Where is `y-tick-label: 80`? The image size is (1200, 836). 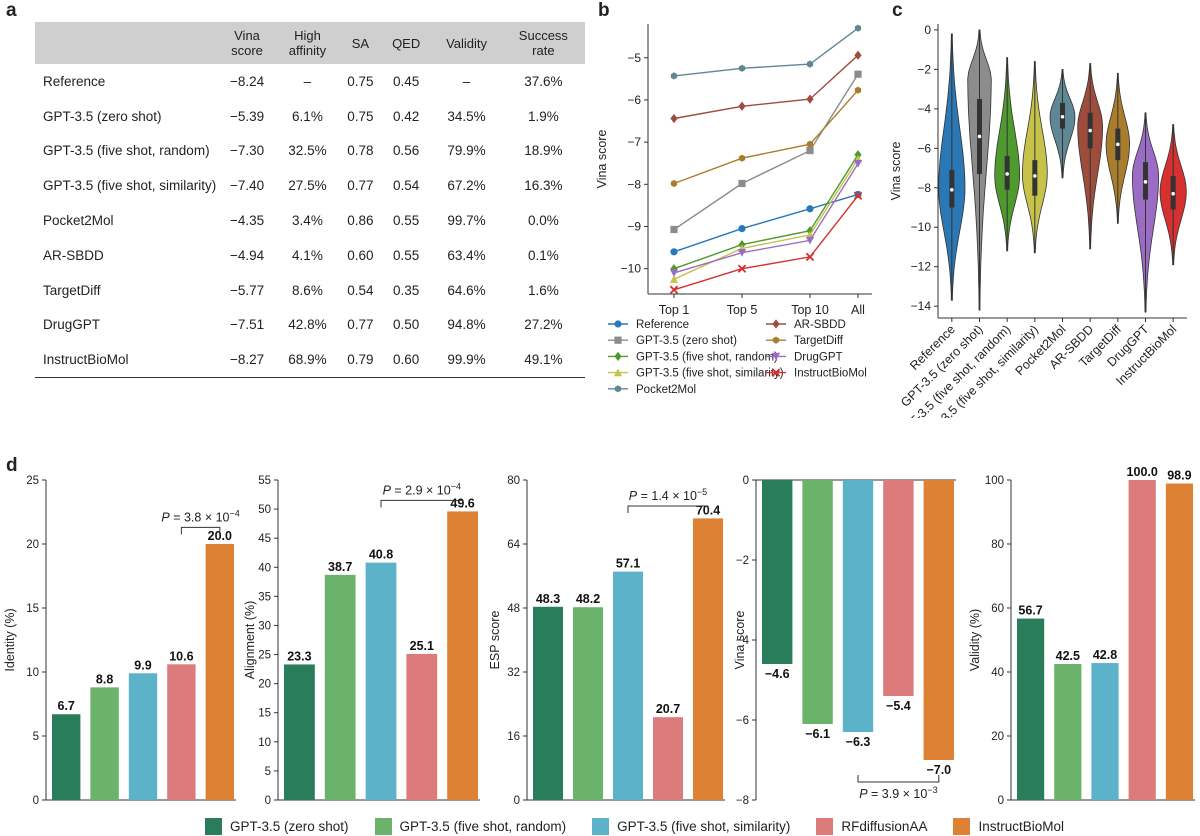 y-tick-label: 80 is located at coordinates (513, 481).